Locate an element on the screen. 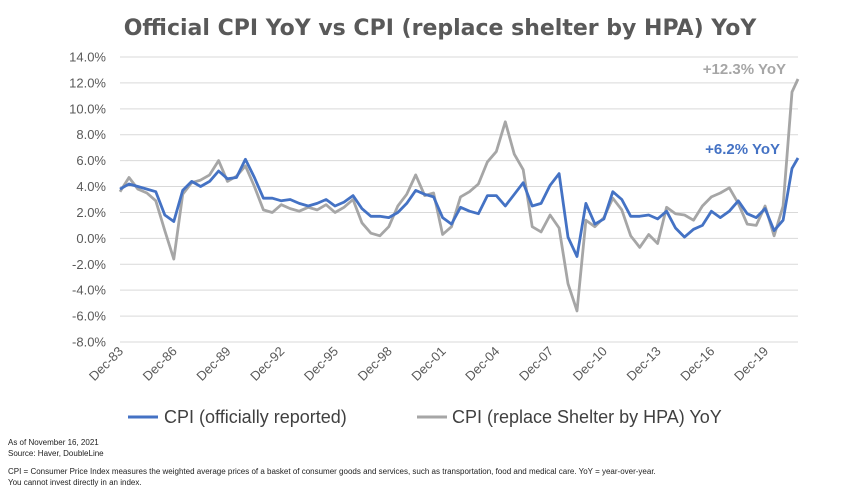 The image size is (841, 500). source-note: Source: Haver, DoubleLine is located at coordinates (56, 453).